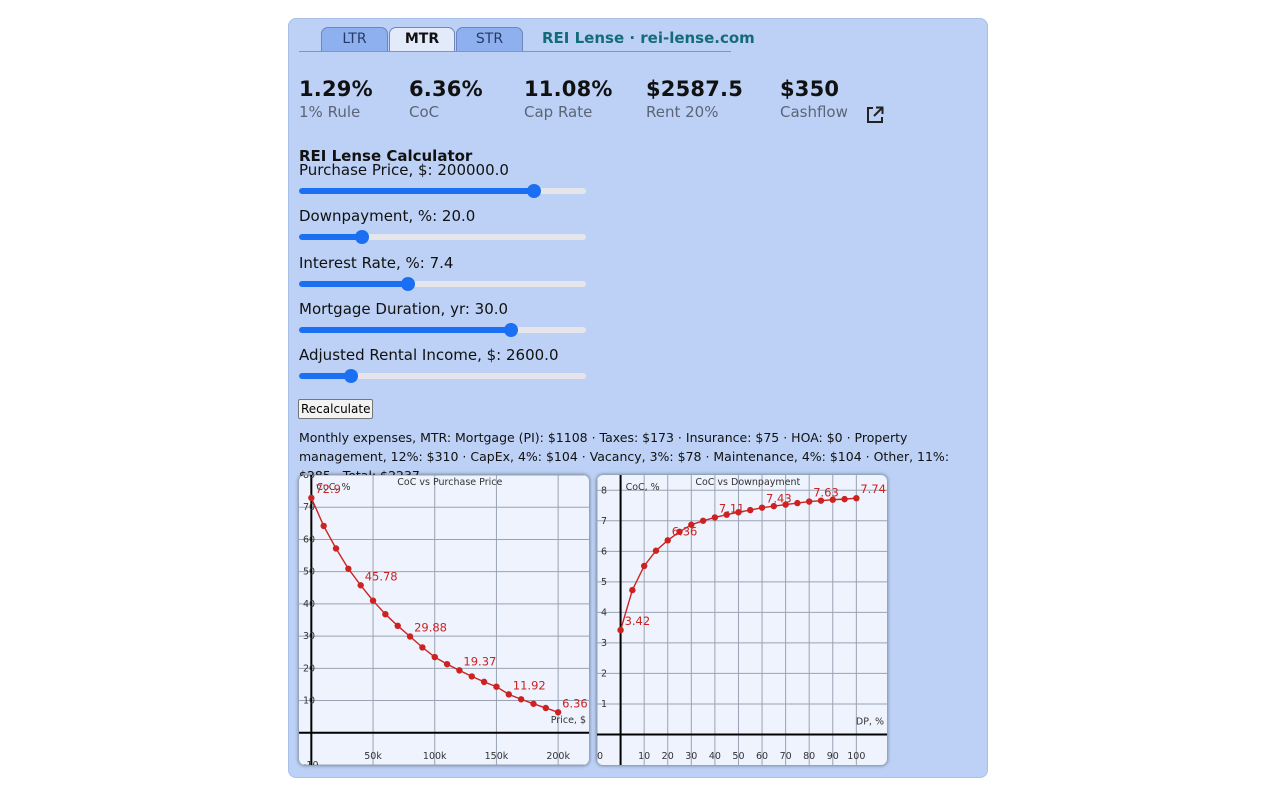  What do you see at coordinates (404, 170) in the screenshot?
I see `slider-label: Purchase Price, $: 200000.0` at bounding box center [404, 170].